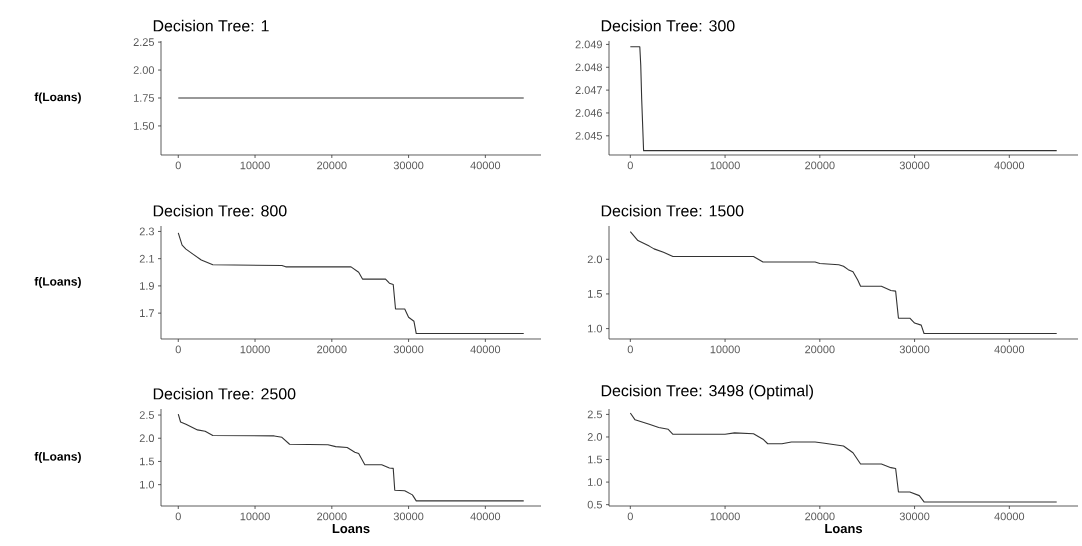 Image resolution: width=1082 pixels, height=546 pixels. I want to click on y-tick-label: 2.3, so click(146, 231).